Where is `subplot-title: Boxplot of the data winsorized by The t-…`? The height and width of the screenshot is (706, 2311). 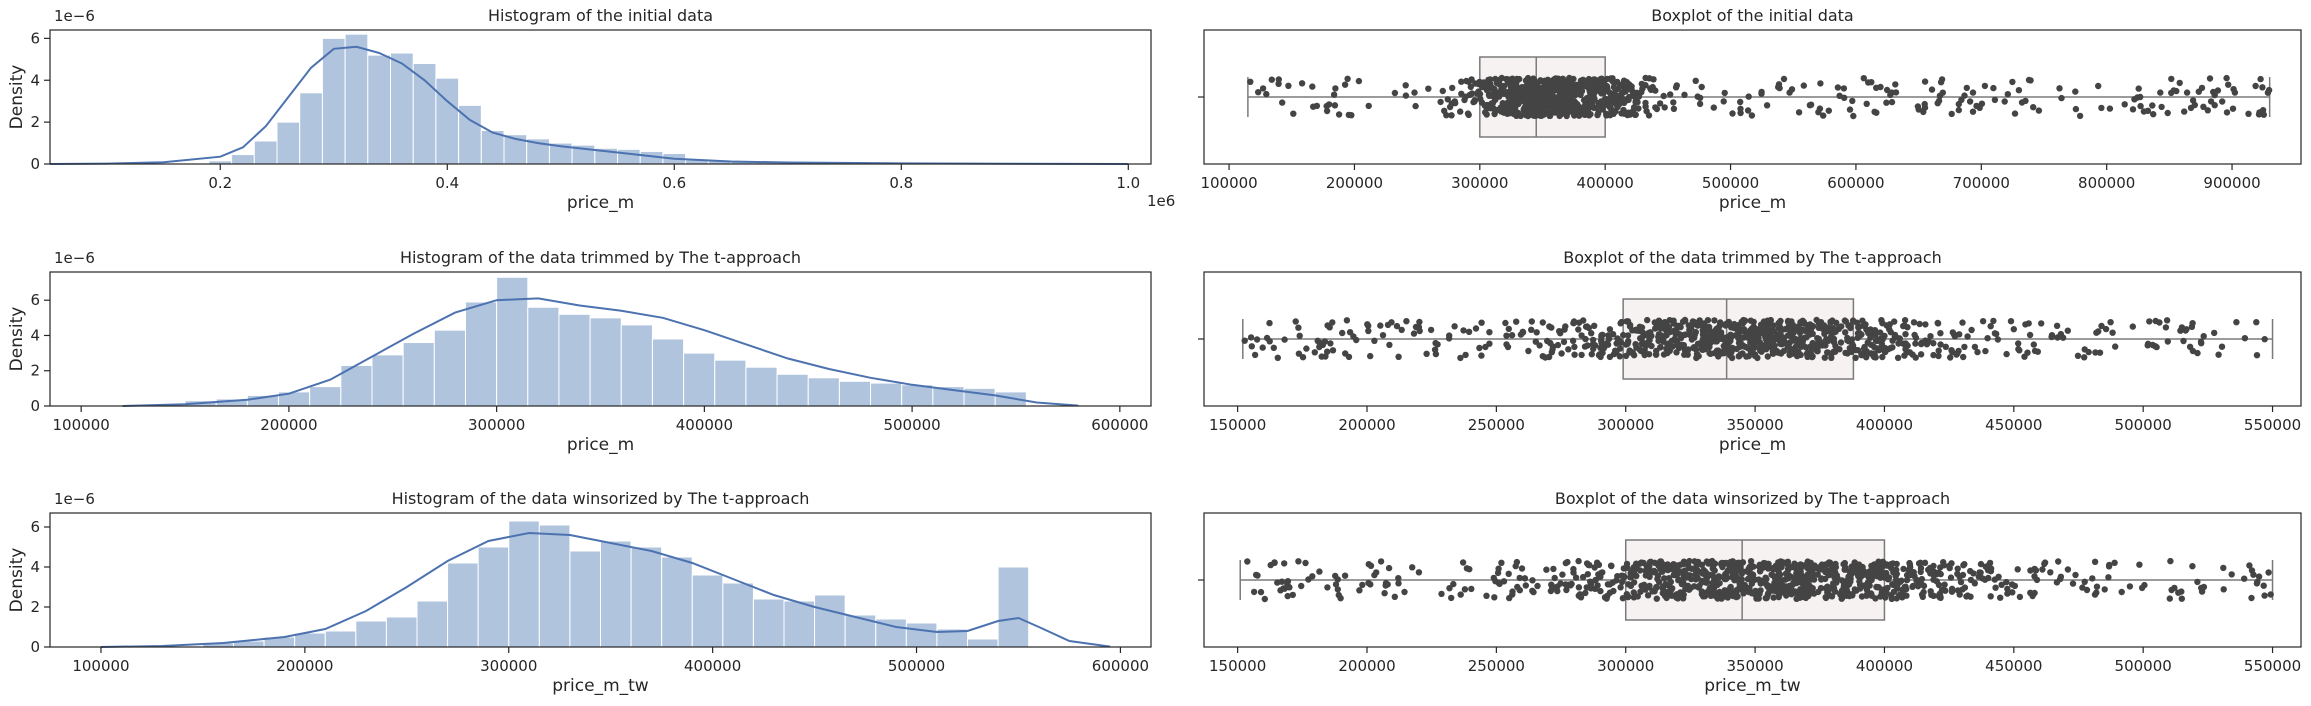 subplot-title: Boxplot of the data winsorized by The t-… is located at coordinates (1752, 498).